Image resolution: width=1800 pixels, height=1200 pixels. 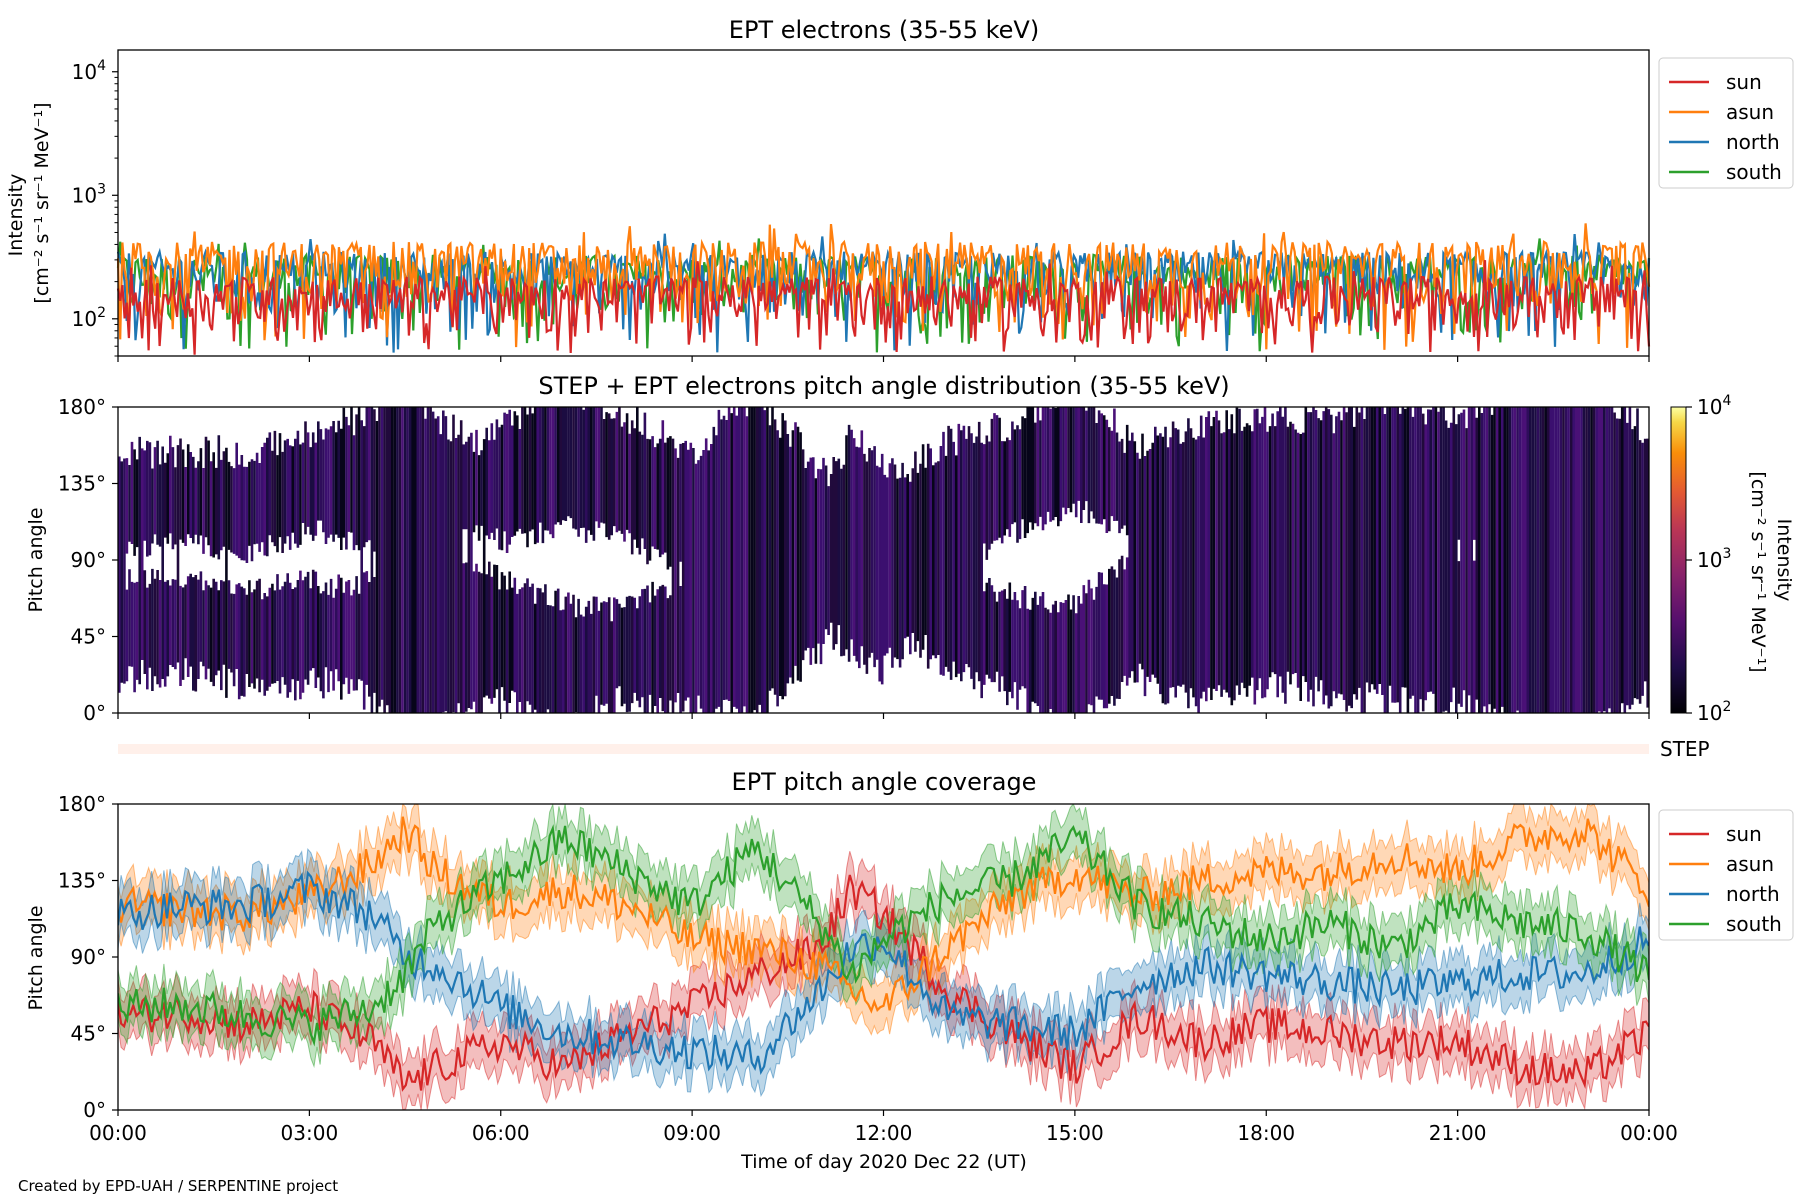 I want to click on intensity-line-sun, so click(x=883, y=307).